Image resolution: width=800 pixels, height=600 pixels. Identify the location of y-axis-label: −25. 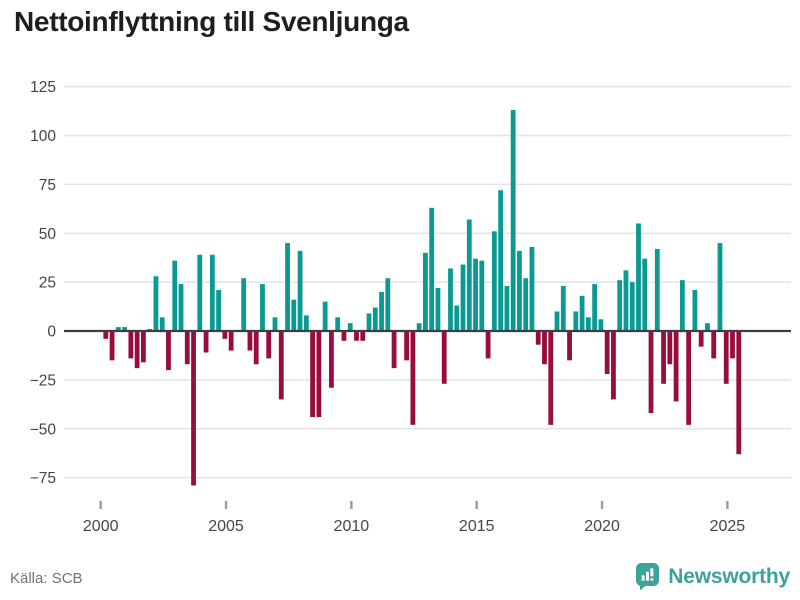
(43, 380).